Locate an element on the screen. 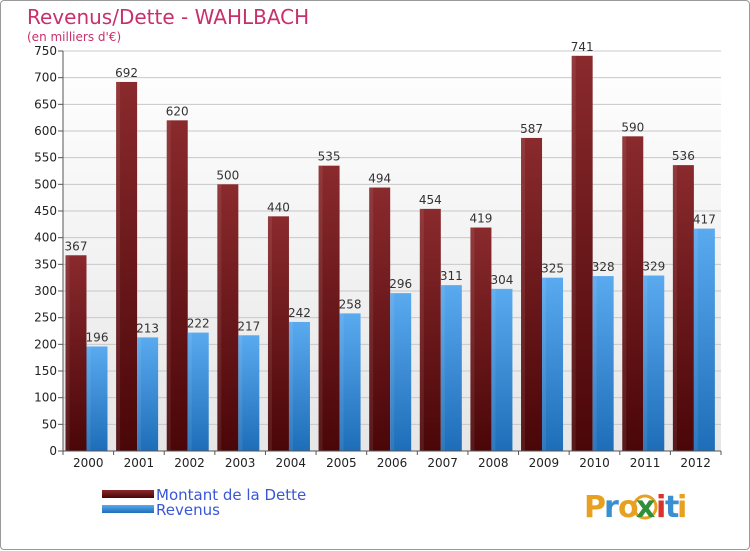  data-label-dette: 620 is located at coordinates (177, 111).